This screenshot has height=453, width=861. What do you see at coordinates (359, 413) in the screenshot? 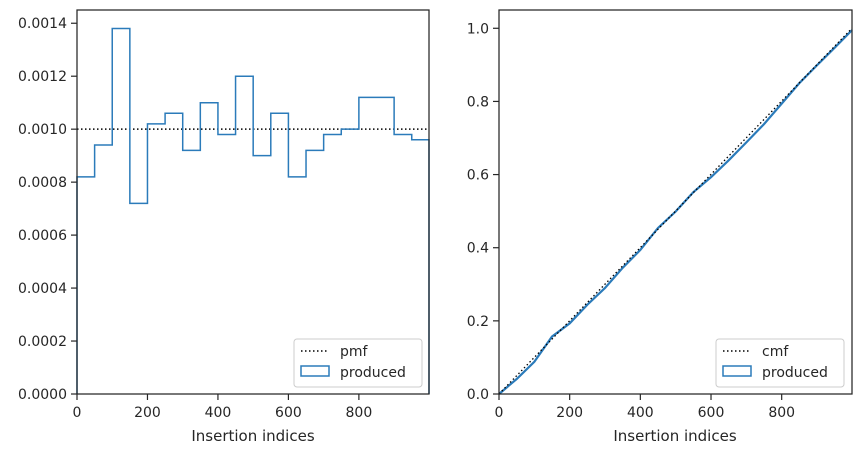
I see `left-x-tick-label: 800` at bounding box center [359, 413].